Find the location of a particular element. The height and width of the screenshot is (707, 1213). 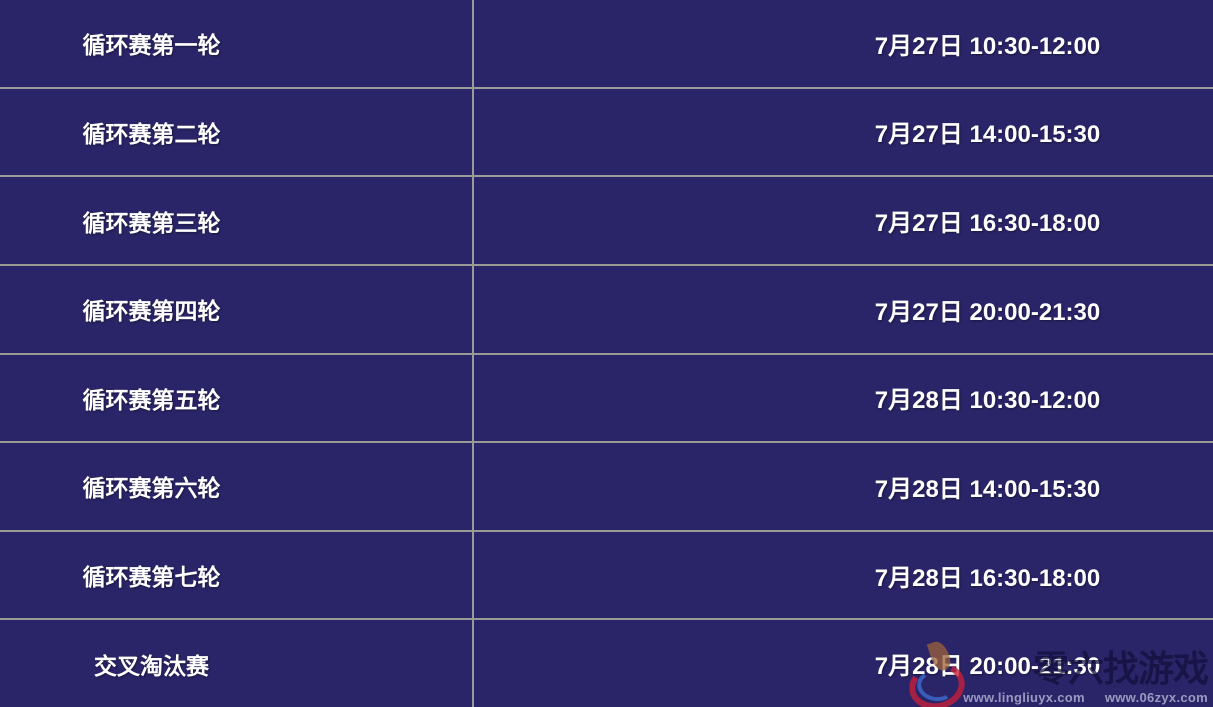

time-cell: 7月28日 14:00-15:30 is located at coordinates (843, 486).